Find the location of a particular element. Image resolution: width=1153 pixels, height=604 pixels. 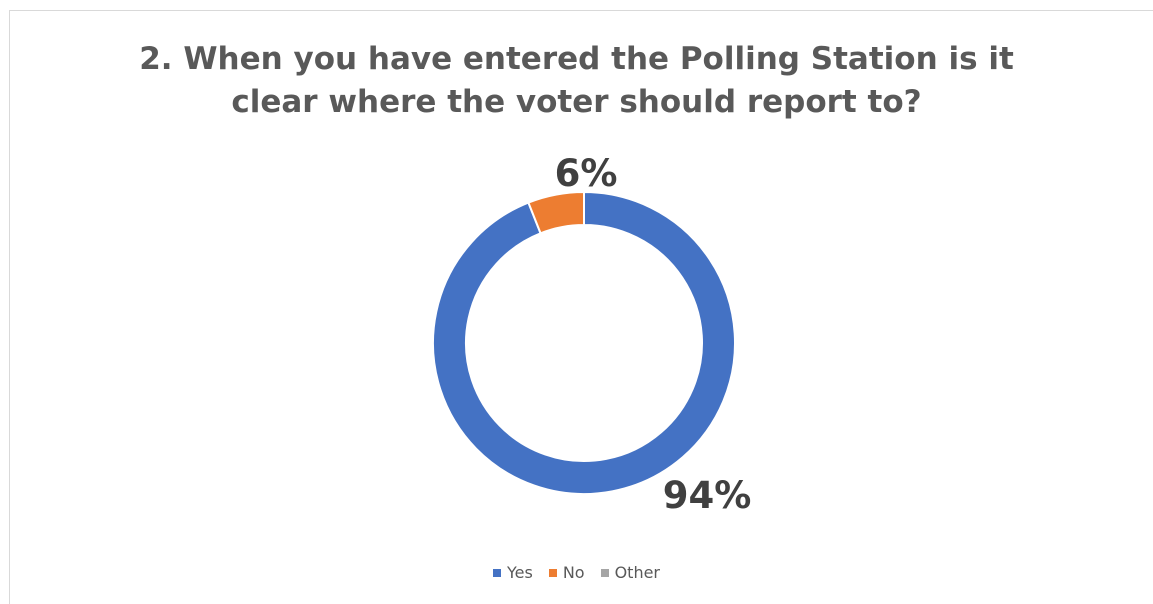

legend-label-no: No is located at coordinates (573, 572).